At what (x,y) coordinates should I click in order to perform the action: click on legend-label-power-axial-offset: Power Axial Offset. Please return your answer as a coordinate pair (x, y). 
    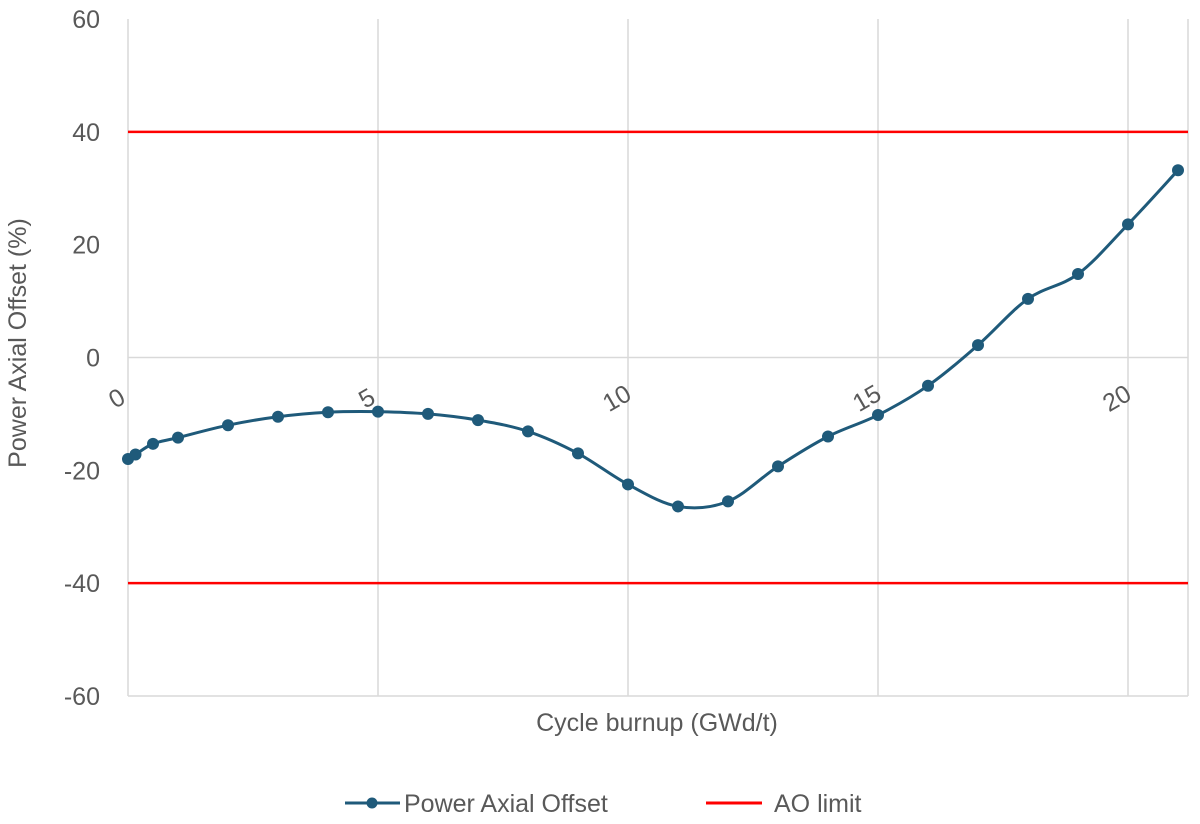
    Looking at the image, I should click on (506, 804).